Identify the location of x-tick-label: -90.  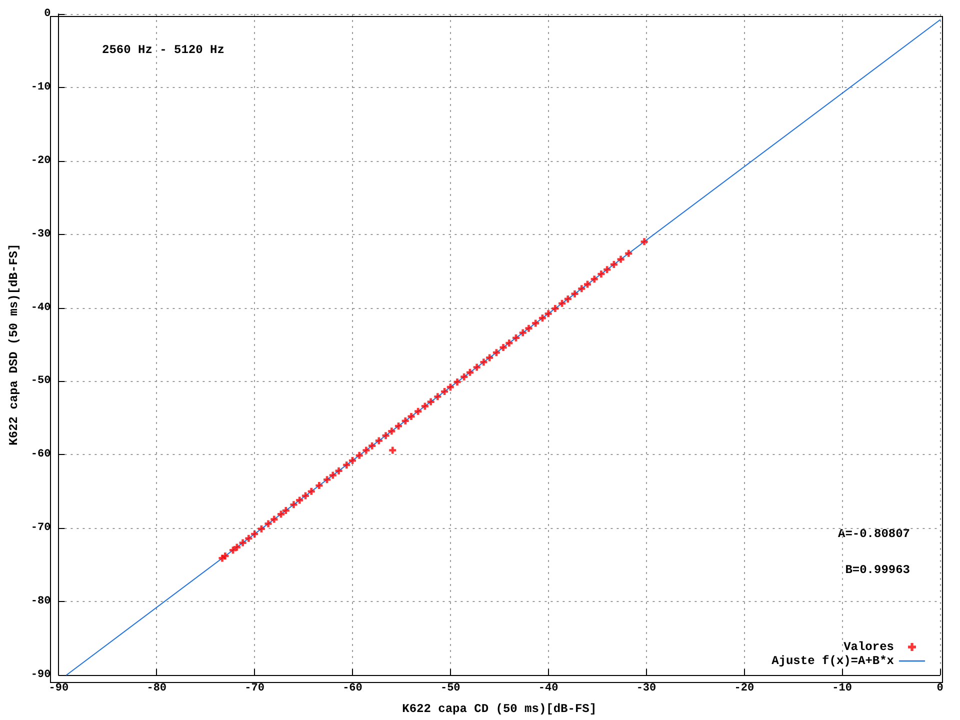
(58, 688).